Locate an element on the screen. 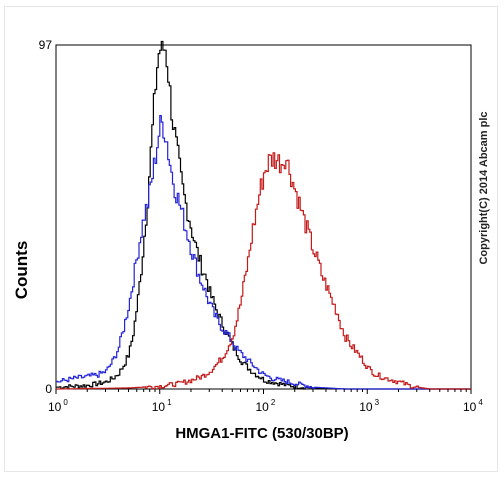 The image size is (504, 479). x-axis-label: HMGA1-FITC (530/30BP) is located at coordinates (262, 433).